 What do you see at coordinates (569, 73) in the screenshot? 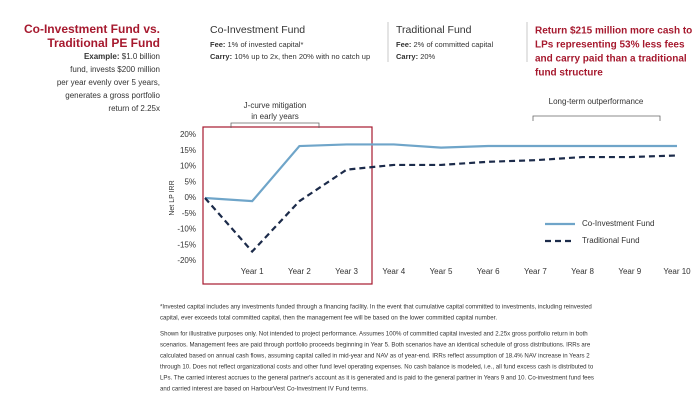
I see `callout: fund structure` at bounding box center [569, 73].